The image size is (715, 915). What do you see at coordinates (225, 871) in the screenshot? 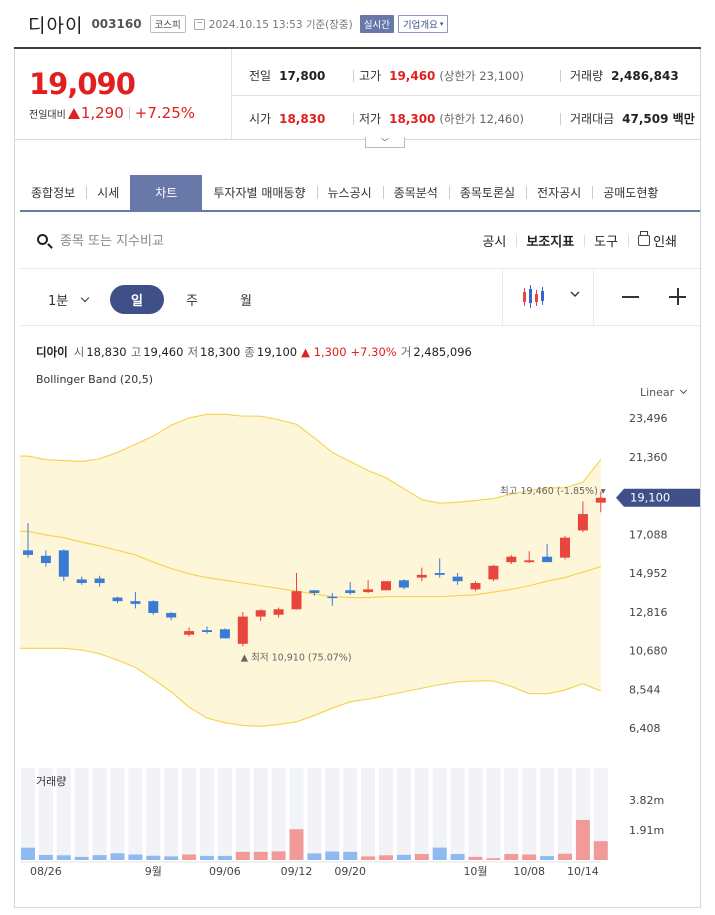
I see `x-tick-label: 09/06` at bounding box center [225, 871].